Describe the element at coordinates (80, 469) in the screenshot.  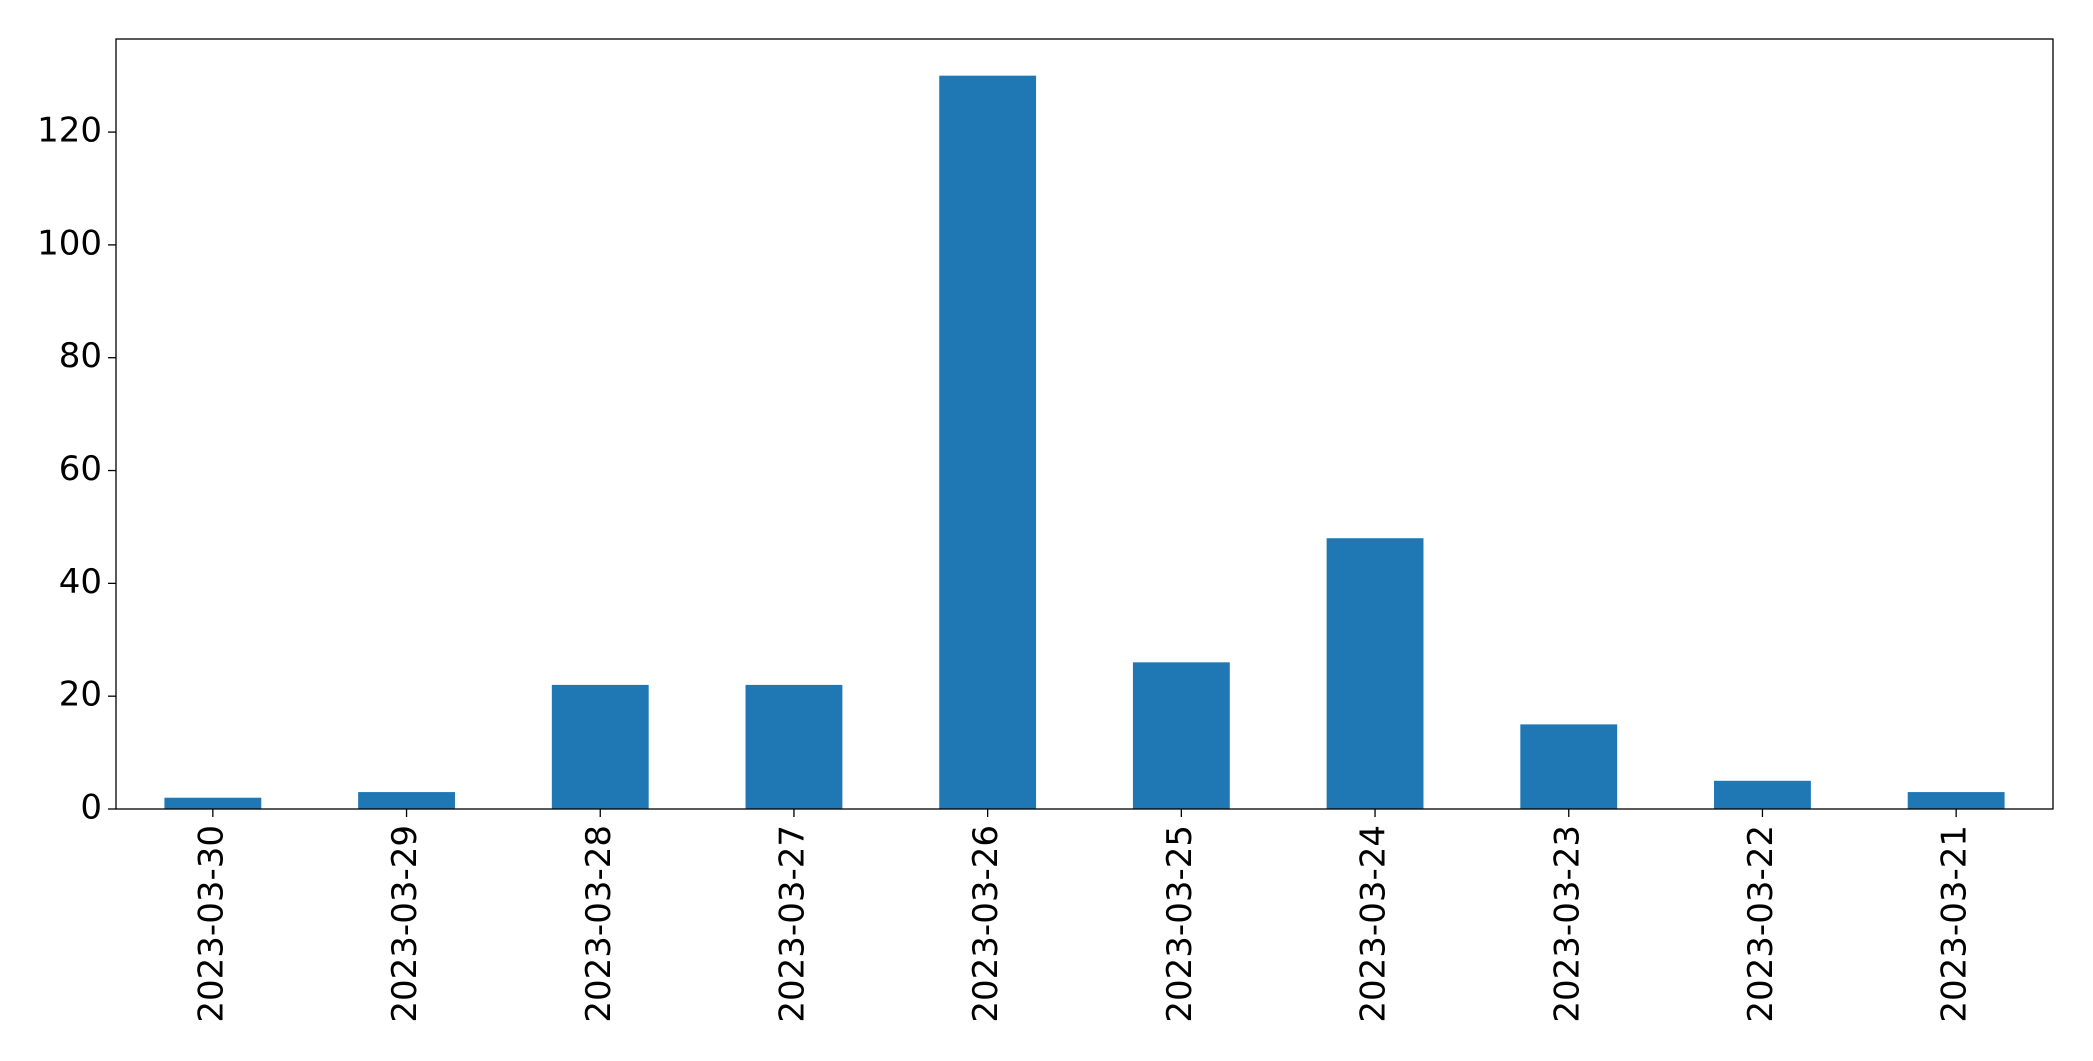
I see `y-tick-label: 60` at that location.